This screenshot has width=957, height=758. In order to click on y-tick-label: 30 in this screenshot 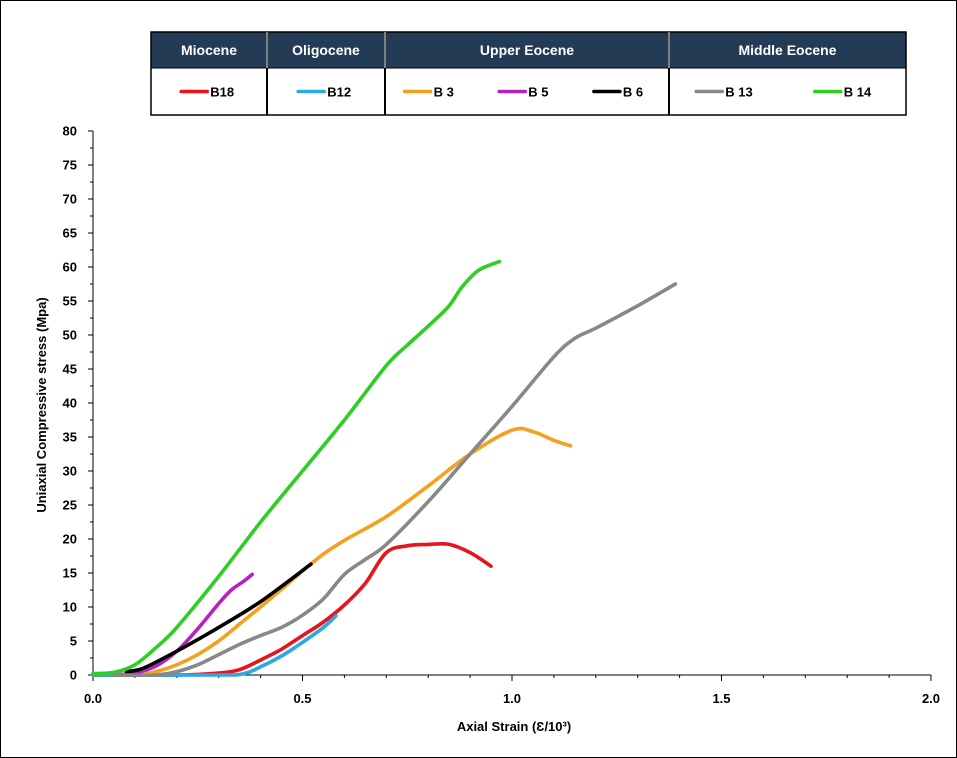, I will do `click(70, 471)`.